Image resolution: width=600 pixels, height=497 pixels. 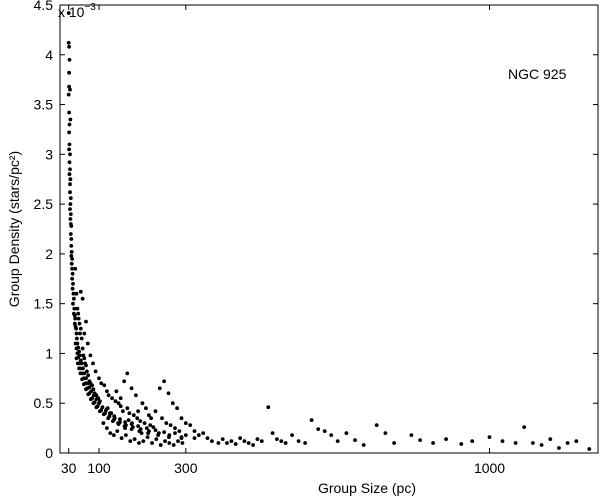 What do you see at coordinates (49, 254) in the screenshot?
I see `y-tick-label: 2` at bounding box center [49, 254].